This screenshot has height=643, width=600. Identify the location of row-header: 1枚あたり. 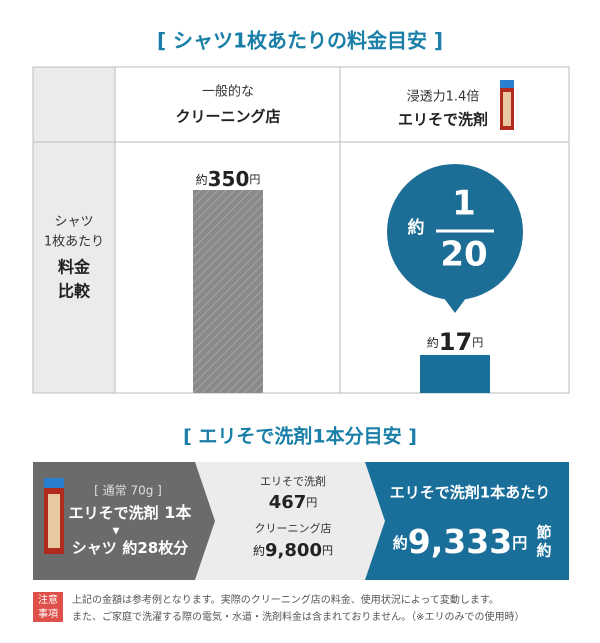
(74, 242).